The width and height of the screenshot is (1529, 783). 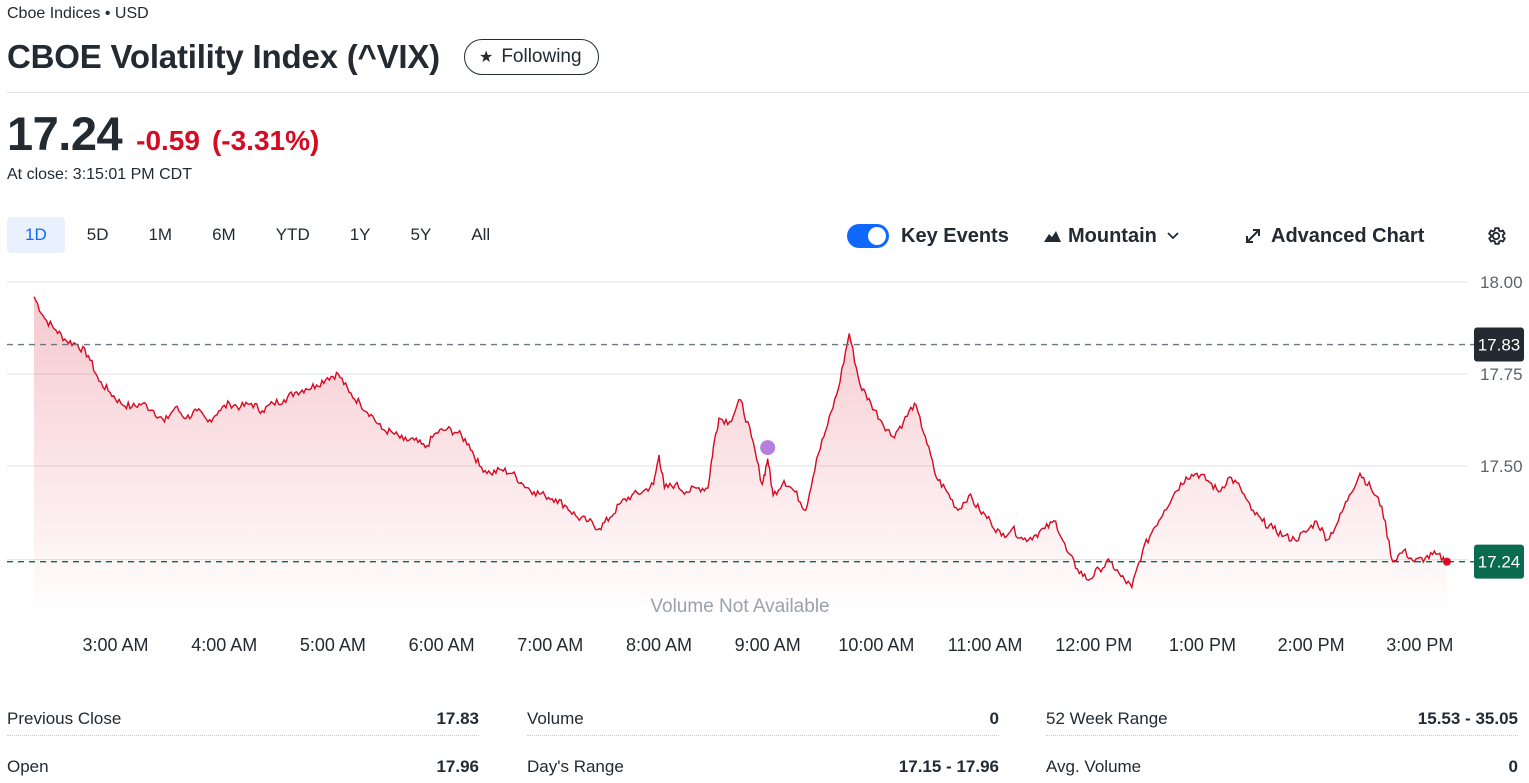 I want to click on stat-label: Day's Range, so click(x=575, y=766).